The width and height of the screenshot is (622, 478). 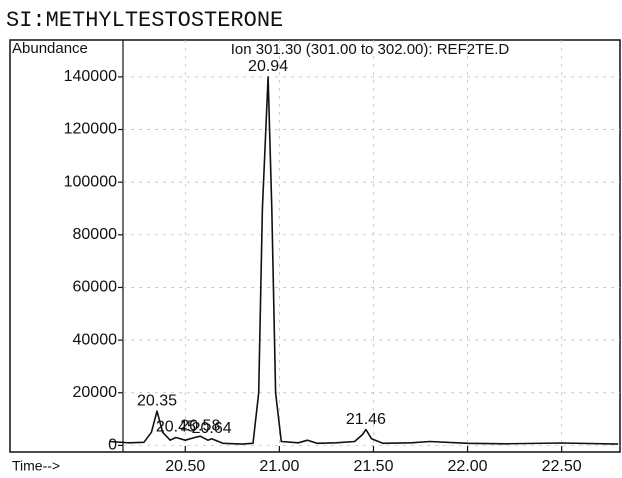 What do you see at coordinates (112, 445) in the screenshot?
I see `y-tick-label: 0` at bounding box center [112, 445].